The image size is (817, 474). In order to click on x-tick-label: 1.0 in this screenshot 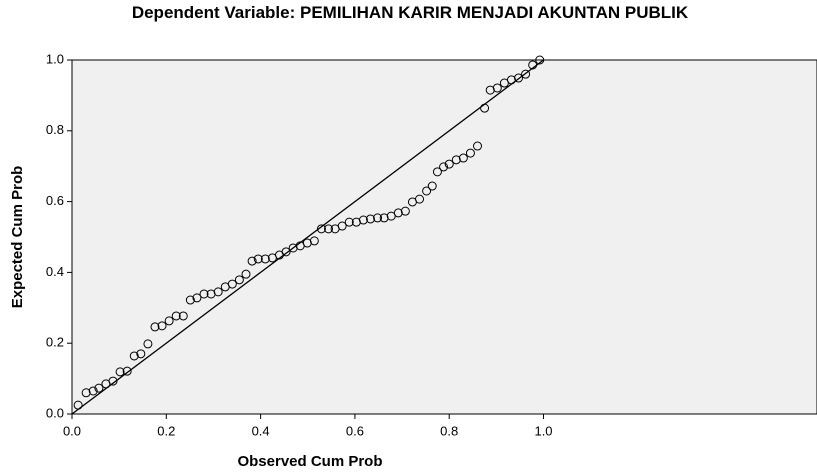, I will do `click(543, 430)`.